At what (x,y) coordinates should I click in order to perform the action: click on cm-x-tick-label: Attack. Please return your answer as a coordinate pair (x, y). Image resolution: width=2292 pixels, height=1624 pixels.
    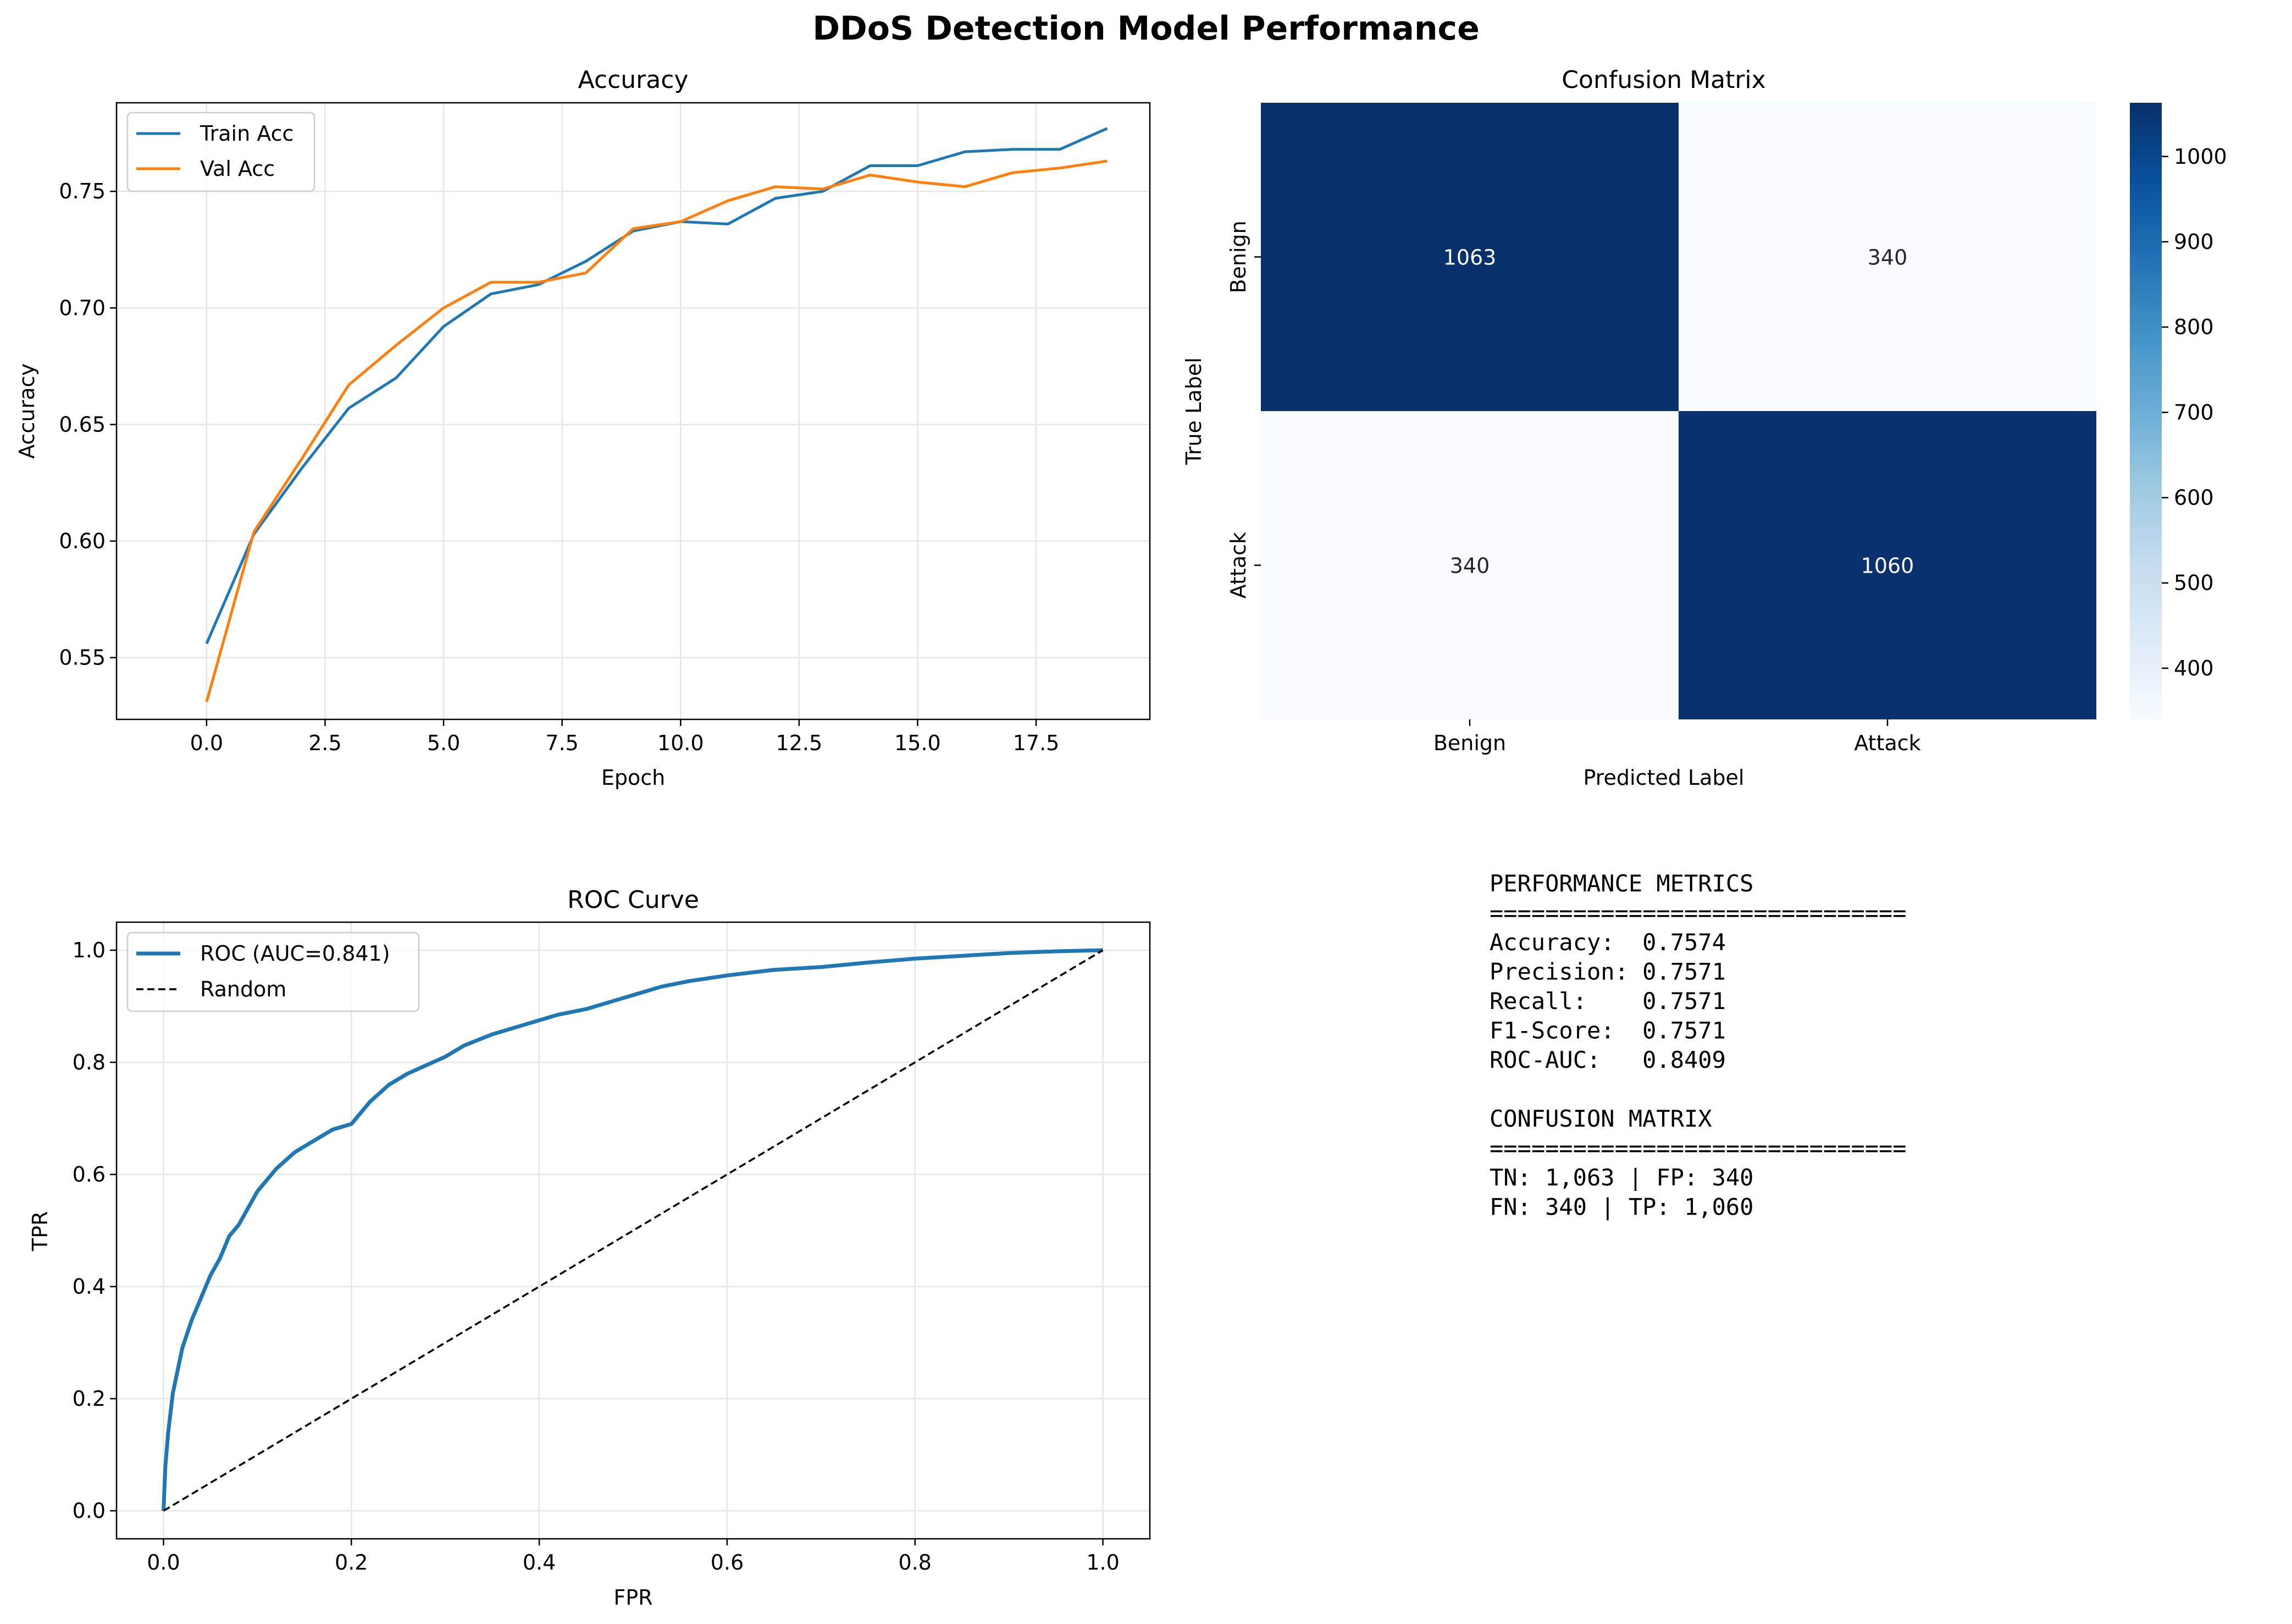
    Looking at the image, I should click on (1887, 743).